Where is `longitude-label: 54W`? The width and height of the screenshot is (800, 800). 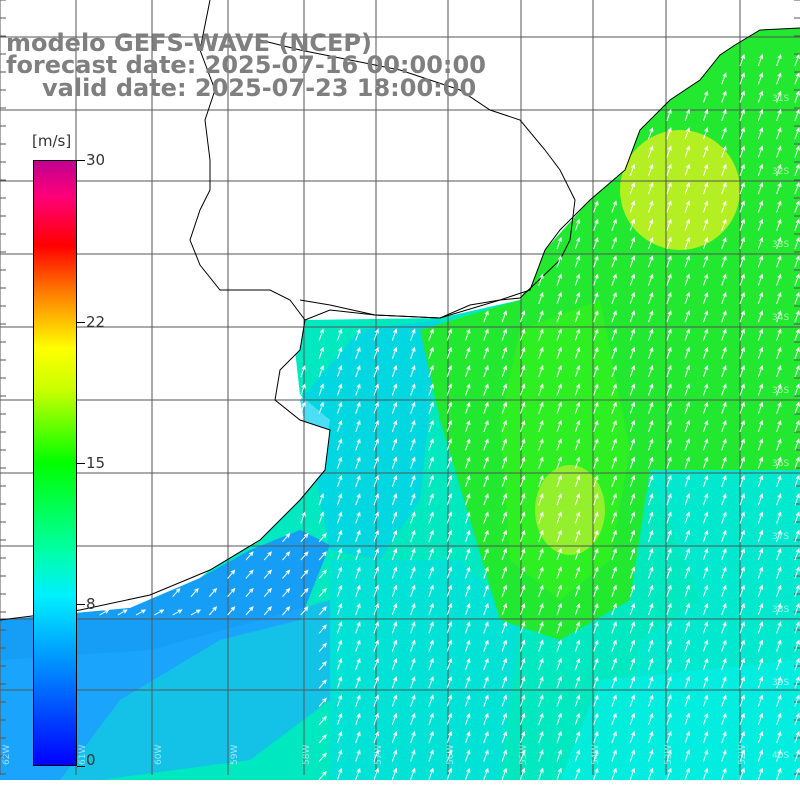
longitude-label: 54W is located at coordinates (596, 755).